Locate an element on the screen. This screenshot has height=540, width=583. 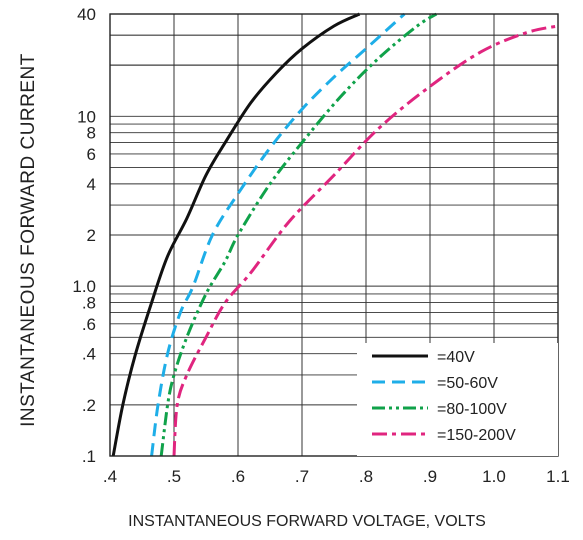
legend-label-4: =150-200V is located at coordinates (476, 435).